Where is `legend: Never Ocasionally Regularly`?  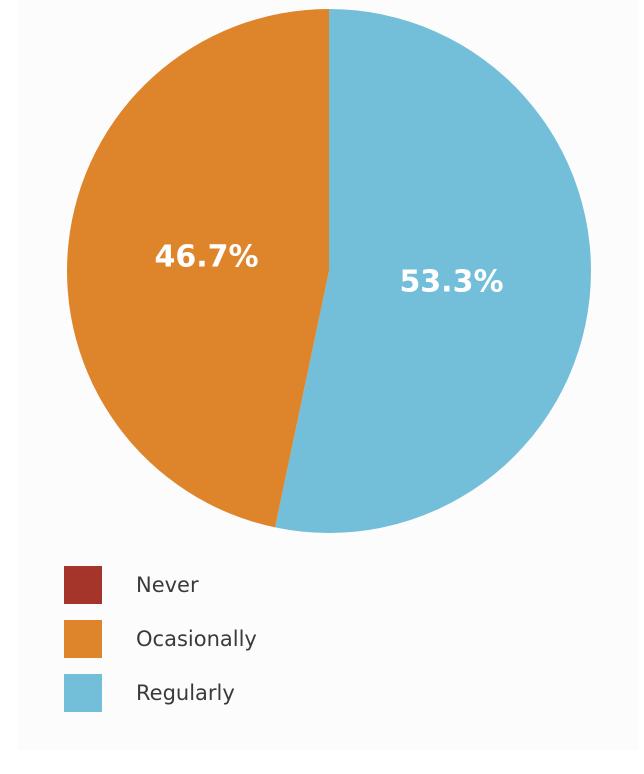
legend: Never Ocasionally Regularly is located at coordinates (160, 647).